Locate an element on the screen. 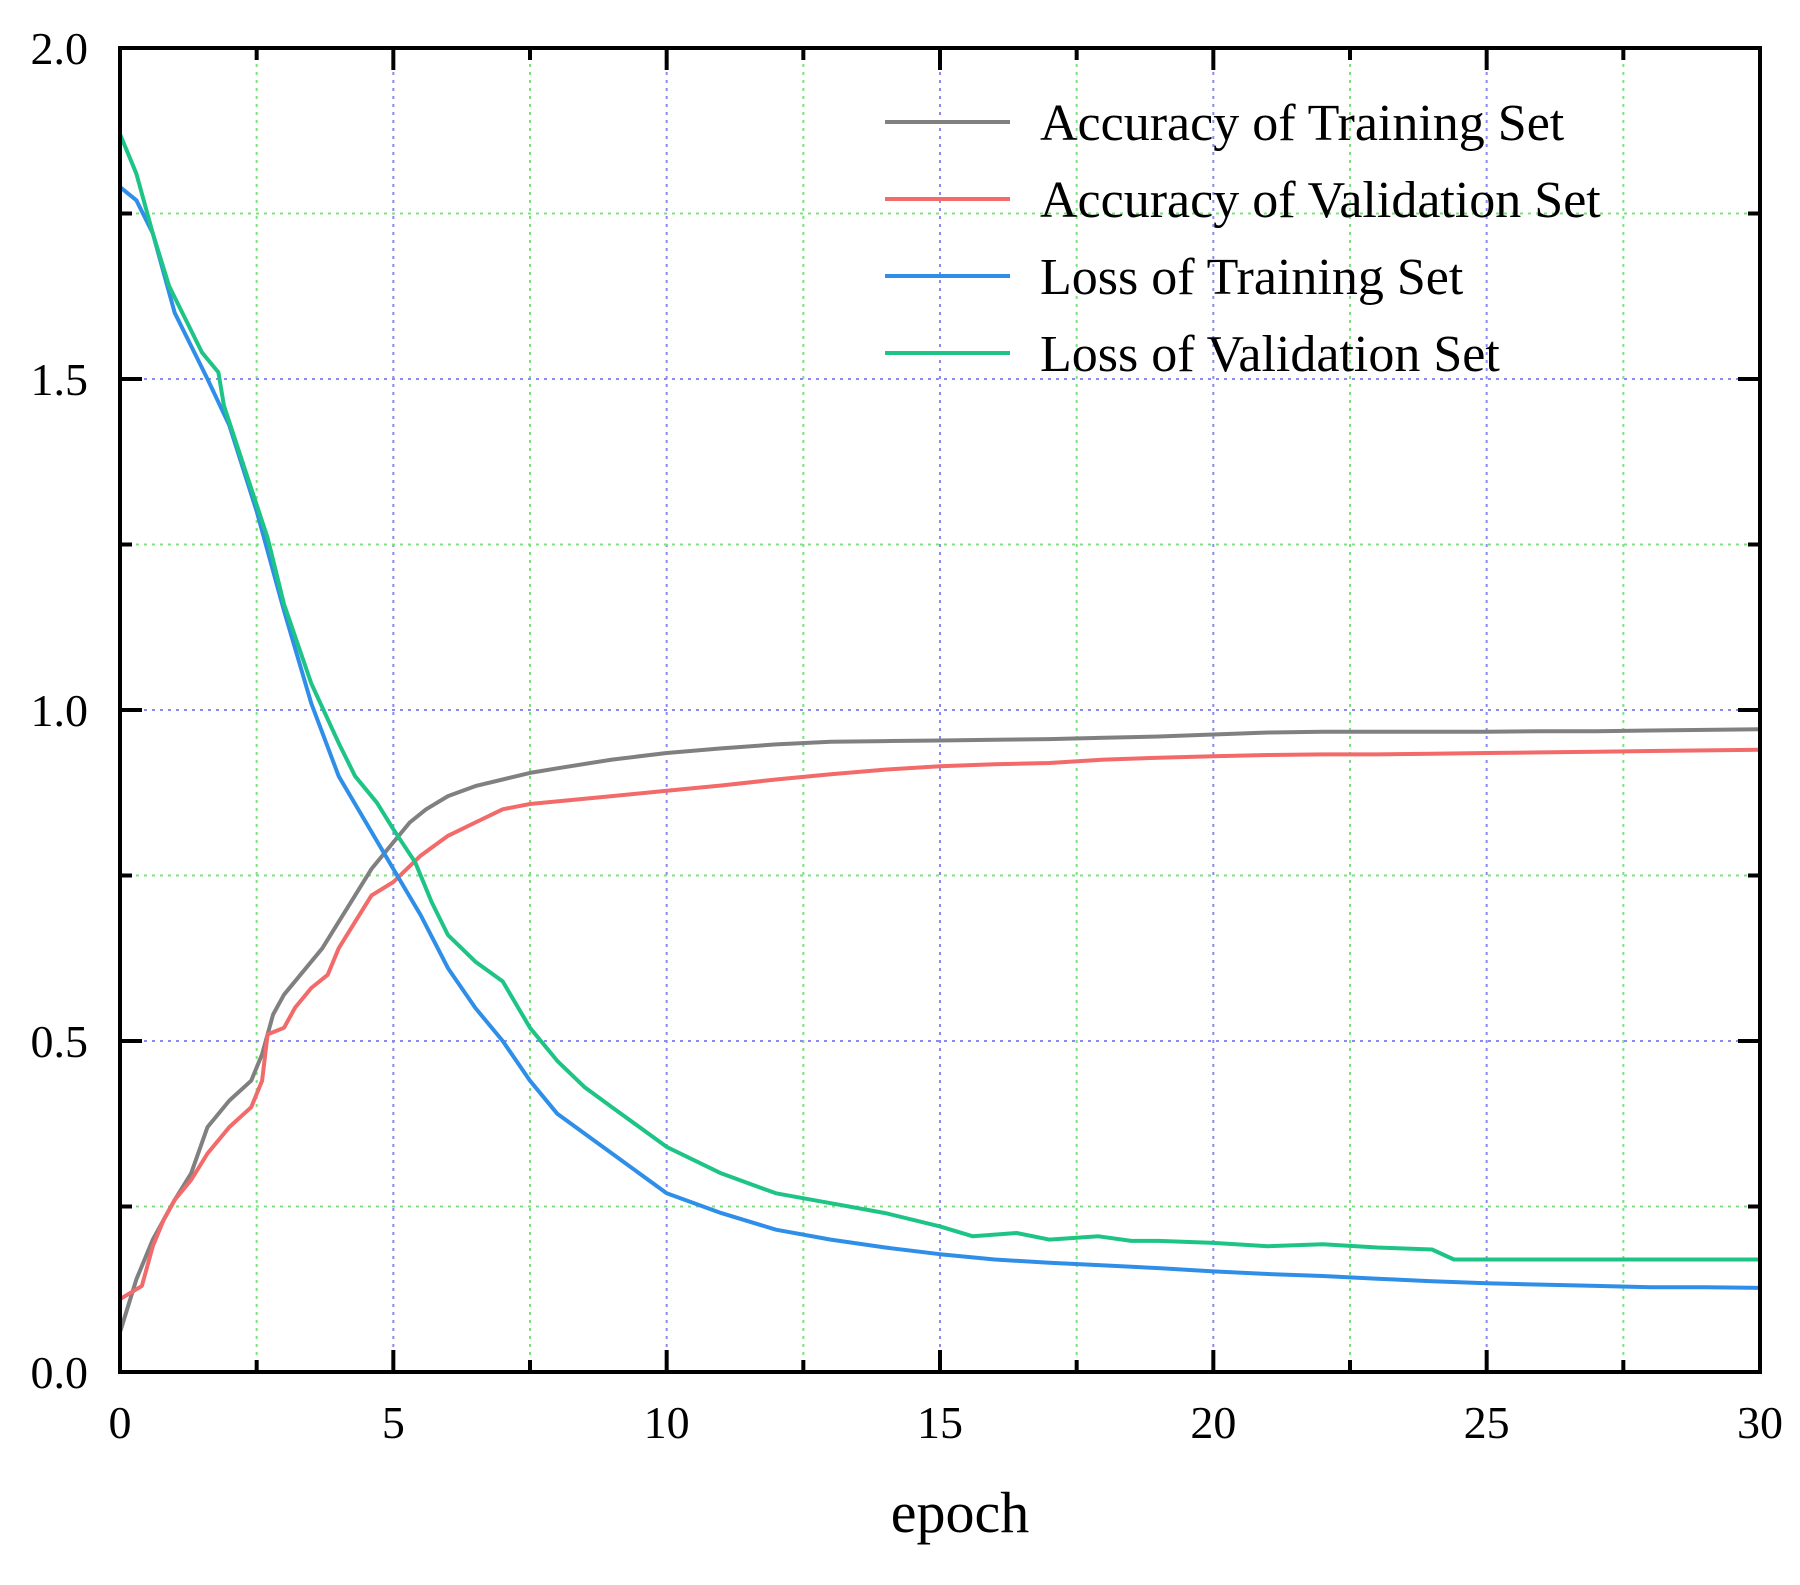 This screenshot has width=1800, height=1585. legend-label: Accuracy of Training Set is located at coordinates (1302, 123).